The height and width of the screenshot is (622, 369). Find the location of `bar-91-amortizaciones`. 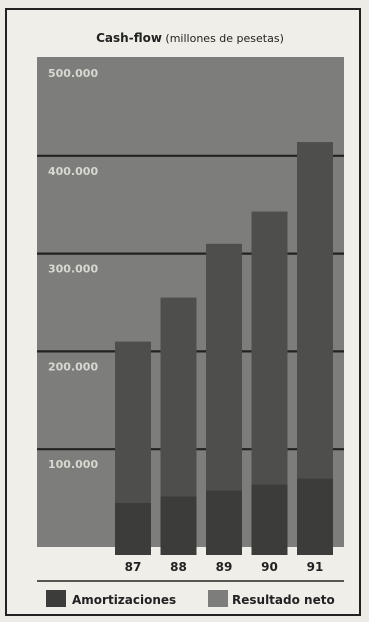

bar-91-amortizaciones is located at coordinates (315, 516).